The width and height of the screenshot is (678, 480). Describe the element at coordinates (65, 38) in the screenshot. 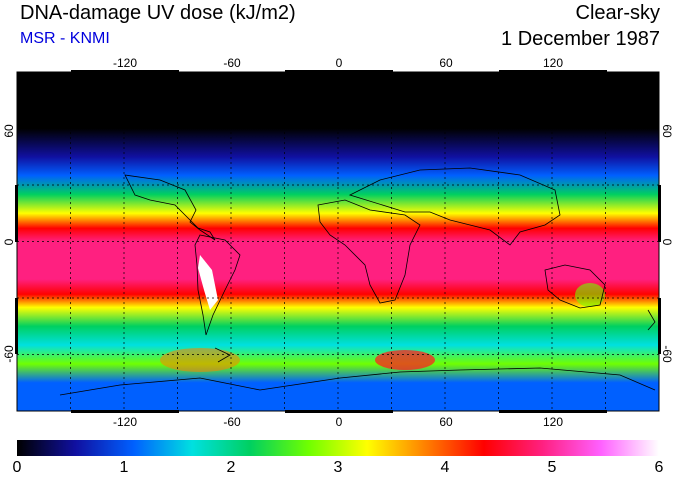

I see `source-label: MSR - KNMI` at that location.